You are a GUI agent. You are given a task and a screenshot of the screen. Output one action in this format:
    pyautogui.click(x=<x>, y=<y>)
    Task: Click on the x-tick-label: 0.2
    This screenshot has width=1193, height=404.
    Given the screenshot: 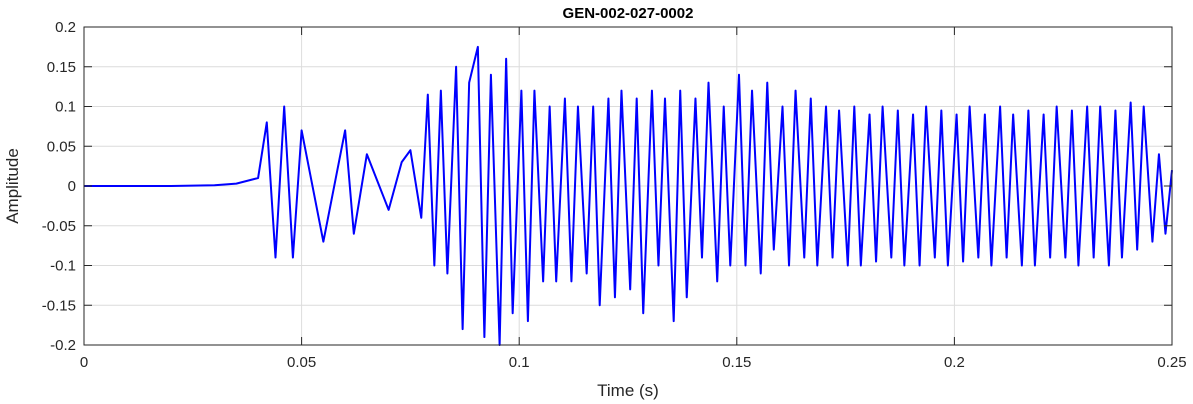 What is the action you would take?
    pyautogui.click(x=954, y=362)
    